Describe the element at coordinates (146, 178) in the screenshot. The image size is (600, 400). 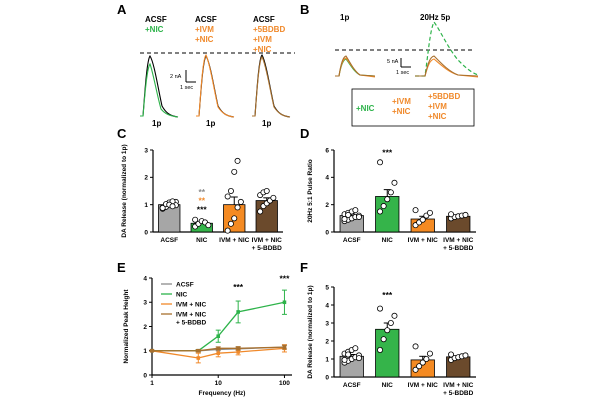
I see `chart-c-ytick-label: 2` at that location.